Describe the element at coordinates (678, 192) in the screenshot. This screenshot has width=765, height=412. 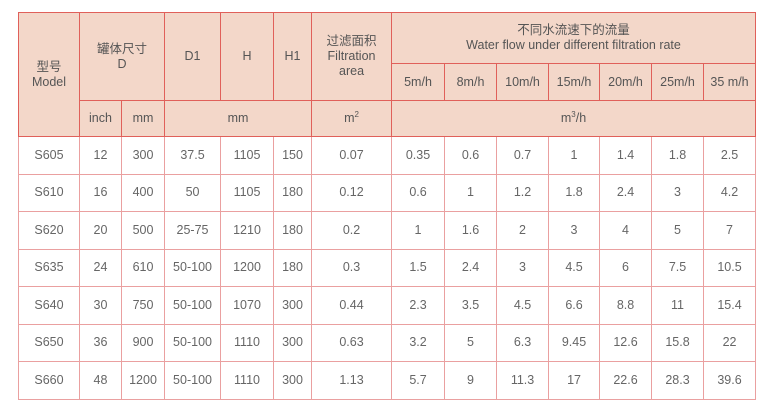
I see `flow-25-cell: 3` at that location.